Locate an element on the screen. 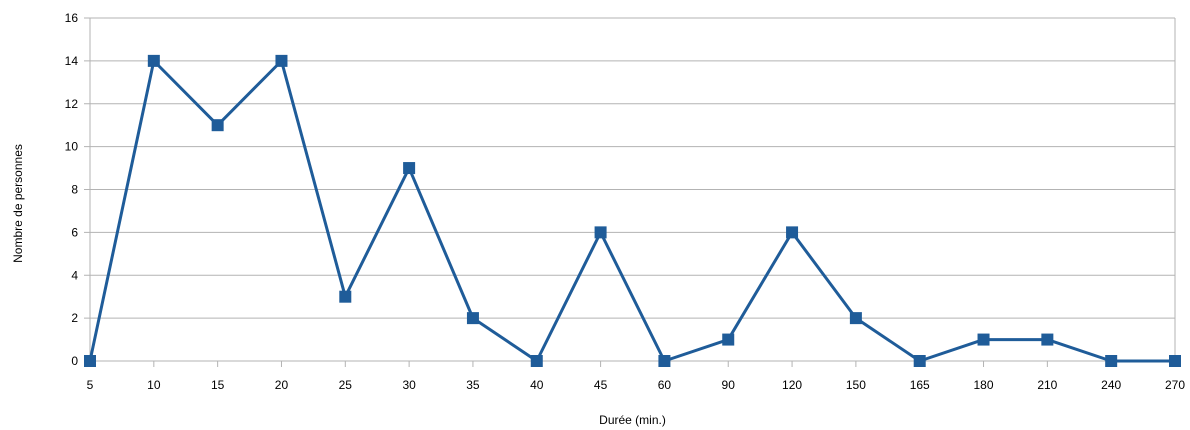  y-tick-label: 2 is located at coordinates (74, 318).